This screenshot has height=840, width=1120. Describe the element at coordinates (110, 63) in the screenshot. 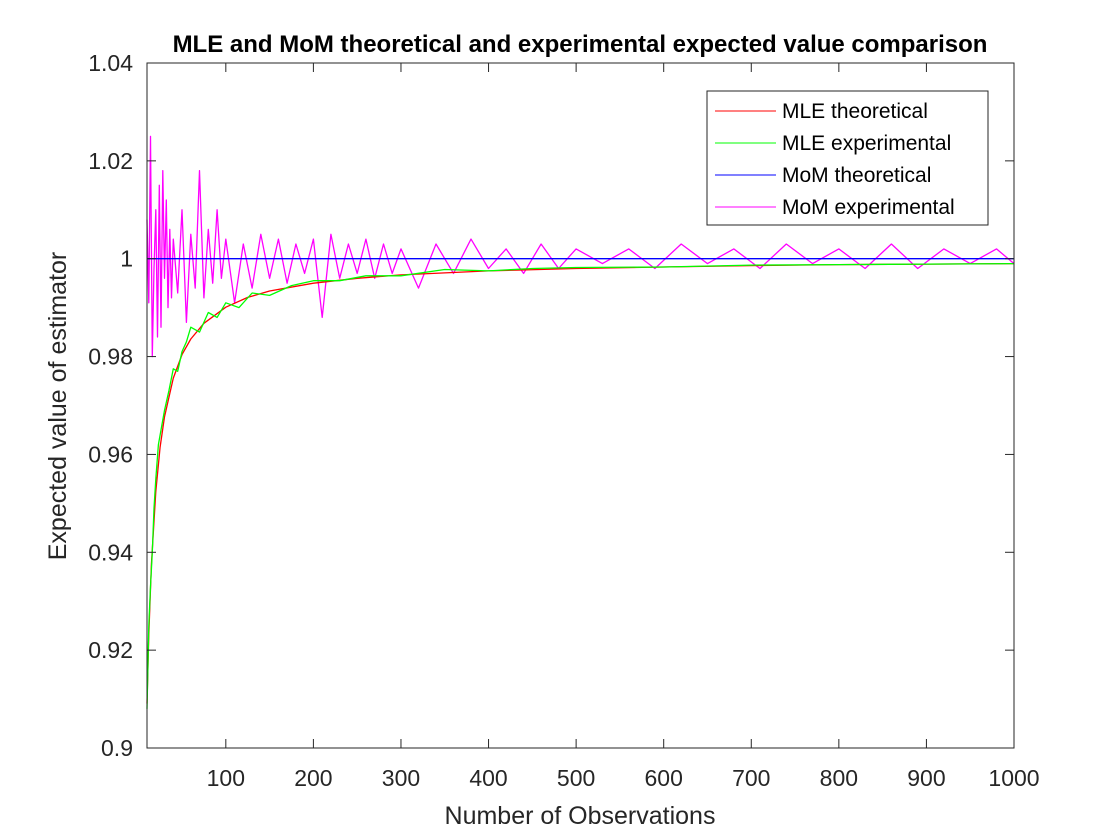

I see `y-tick-label: 1.04` at that location.